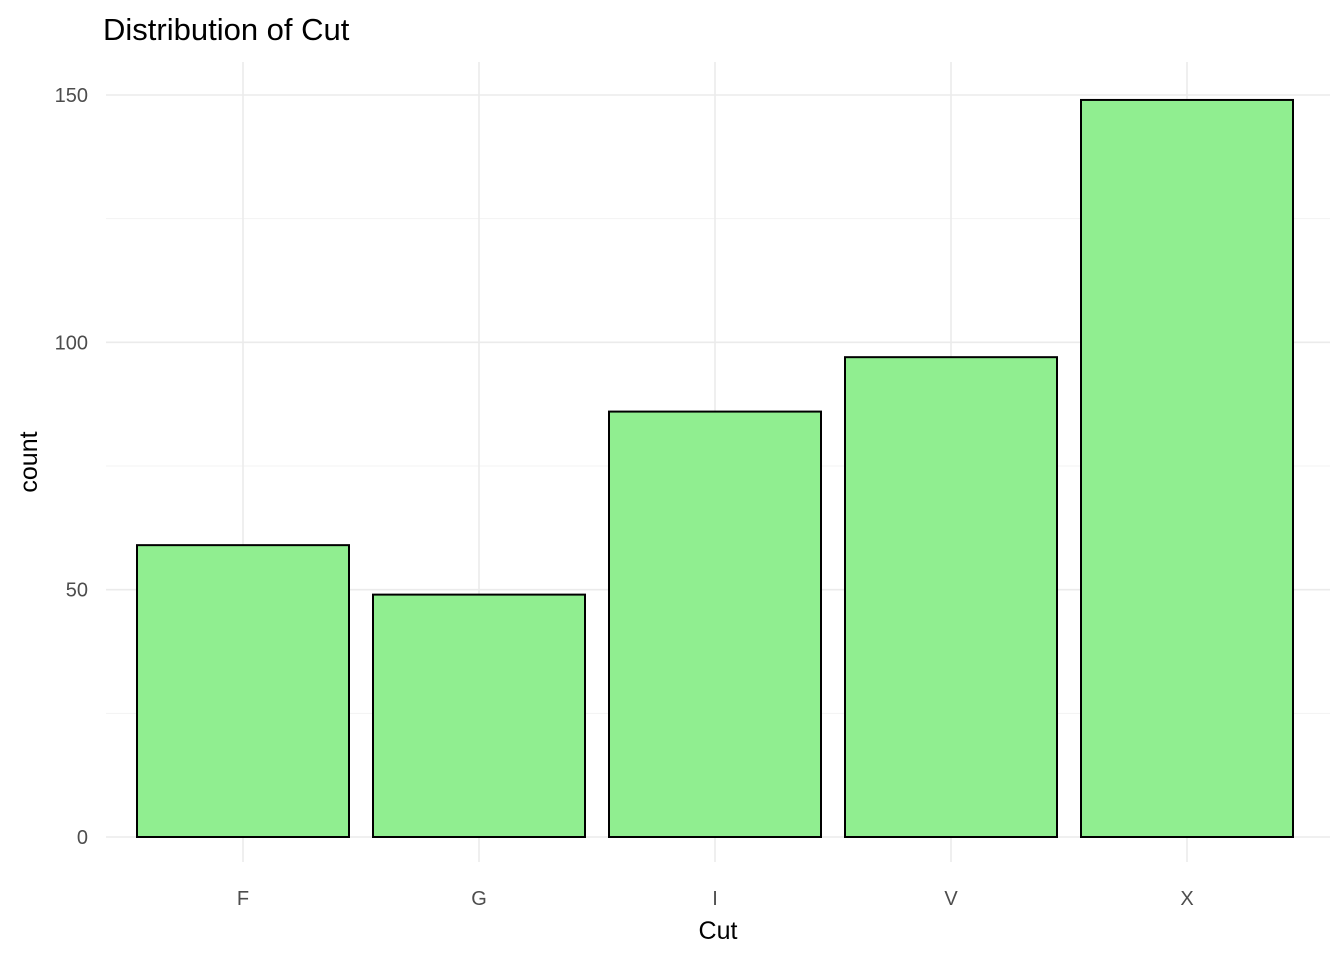 The image size is (1344, 960). I want to click on x-axis-title: Cut, so click(718, 931).